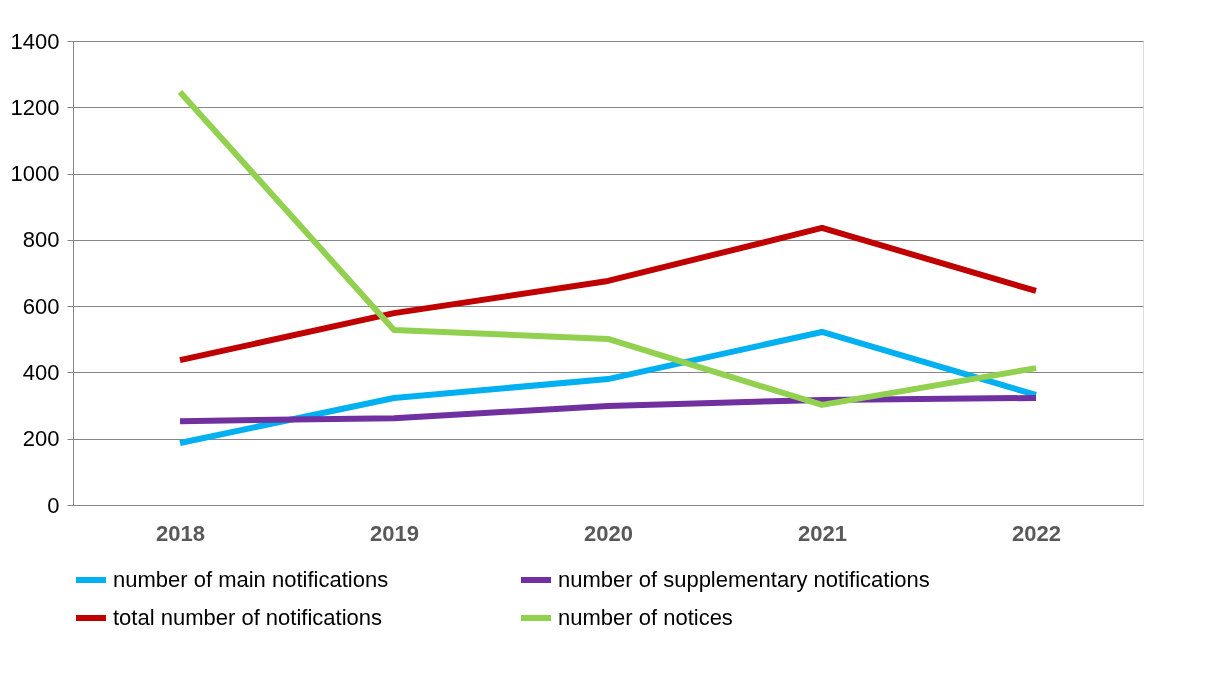  Describe the element at coordinates (41, 240) in the screenshot. I see `y-tick-label: 800` at that location.